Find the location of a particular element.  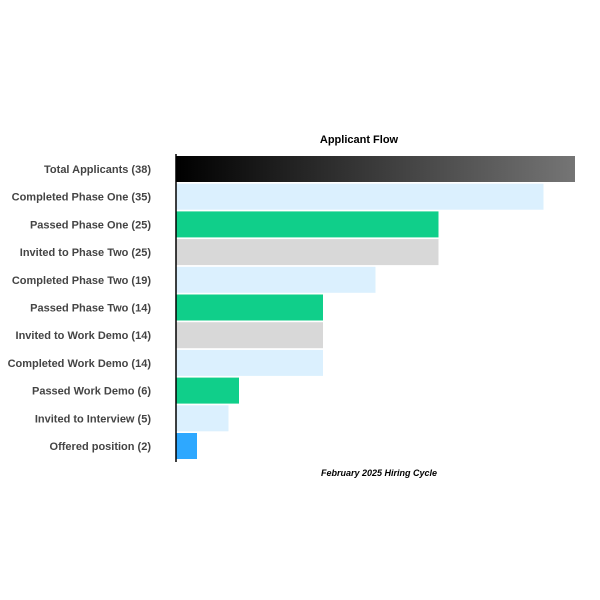

chart-title: Applicant Flow is located at coordinates (359, 140).